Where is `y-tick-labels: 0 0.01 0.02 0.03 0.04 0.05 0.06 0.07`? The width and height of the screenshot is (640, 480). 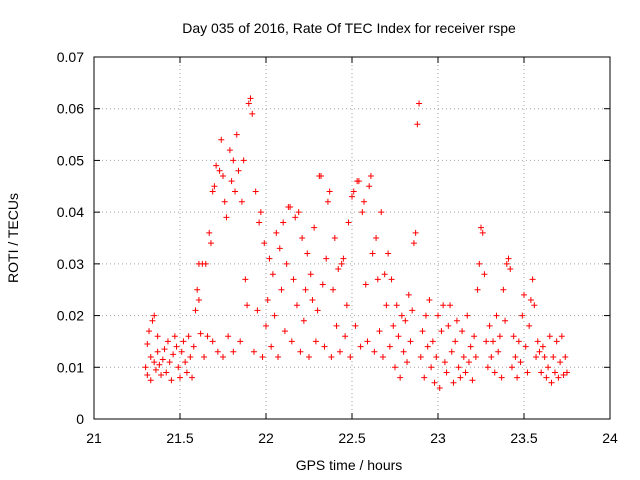
y-tick-labels: 0 0.01 0.02 0.03 0.04 0.05 0.06 0.07 is located at coordinates (70, 238).